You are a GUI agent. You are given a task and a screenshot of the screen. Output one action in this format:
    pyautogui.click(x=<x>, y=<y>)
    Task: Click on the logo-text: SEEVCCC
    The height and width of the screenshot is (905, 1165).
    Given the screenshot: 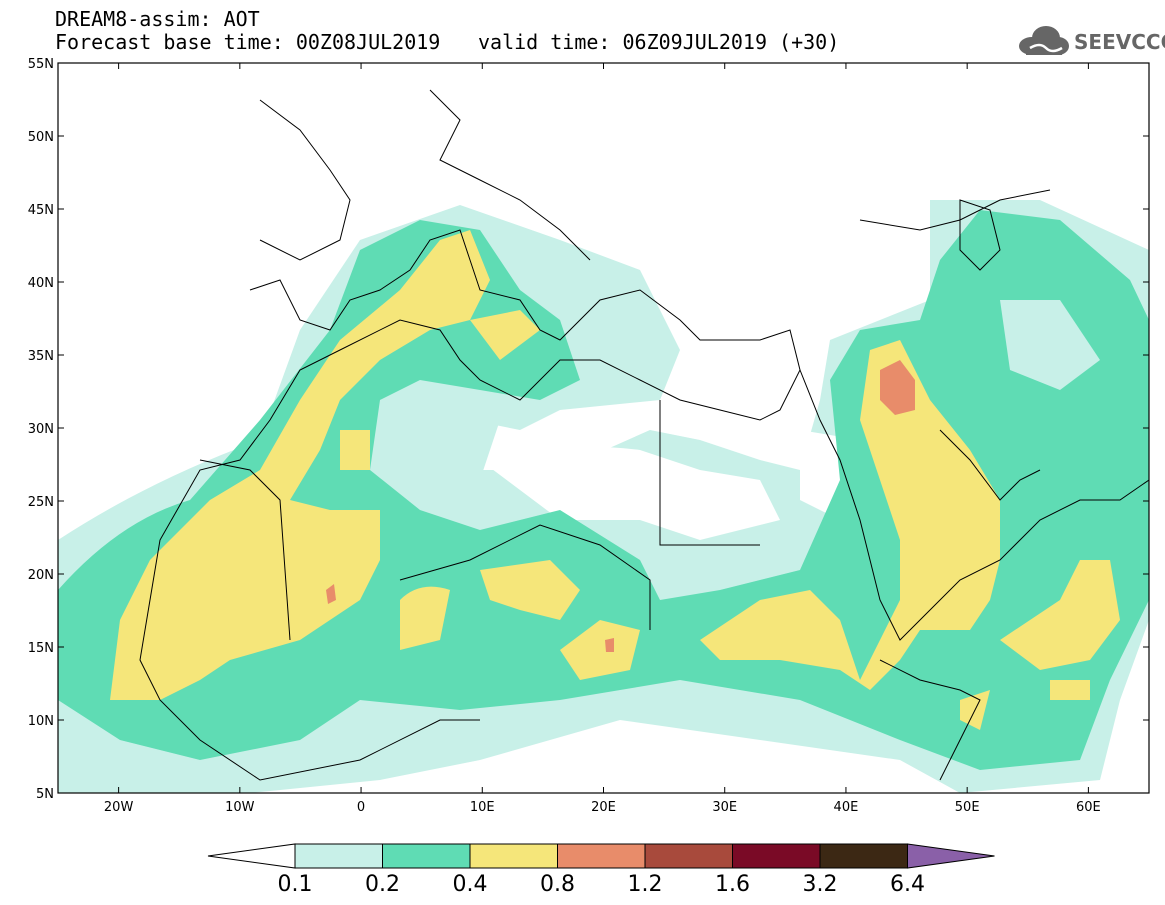 What is the action you would take?
    pyautogui.click(x=1119, y=42)
    